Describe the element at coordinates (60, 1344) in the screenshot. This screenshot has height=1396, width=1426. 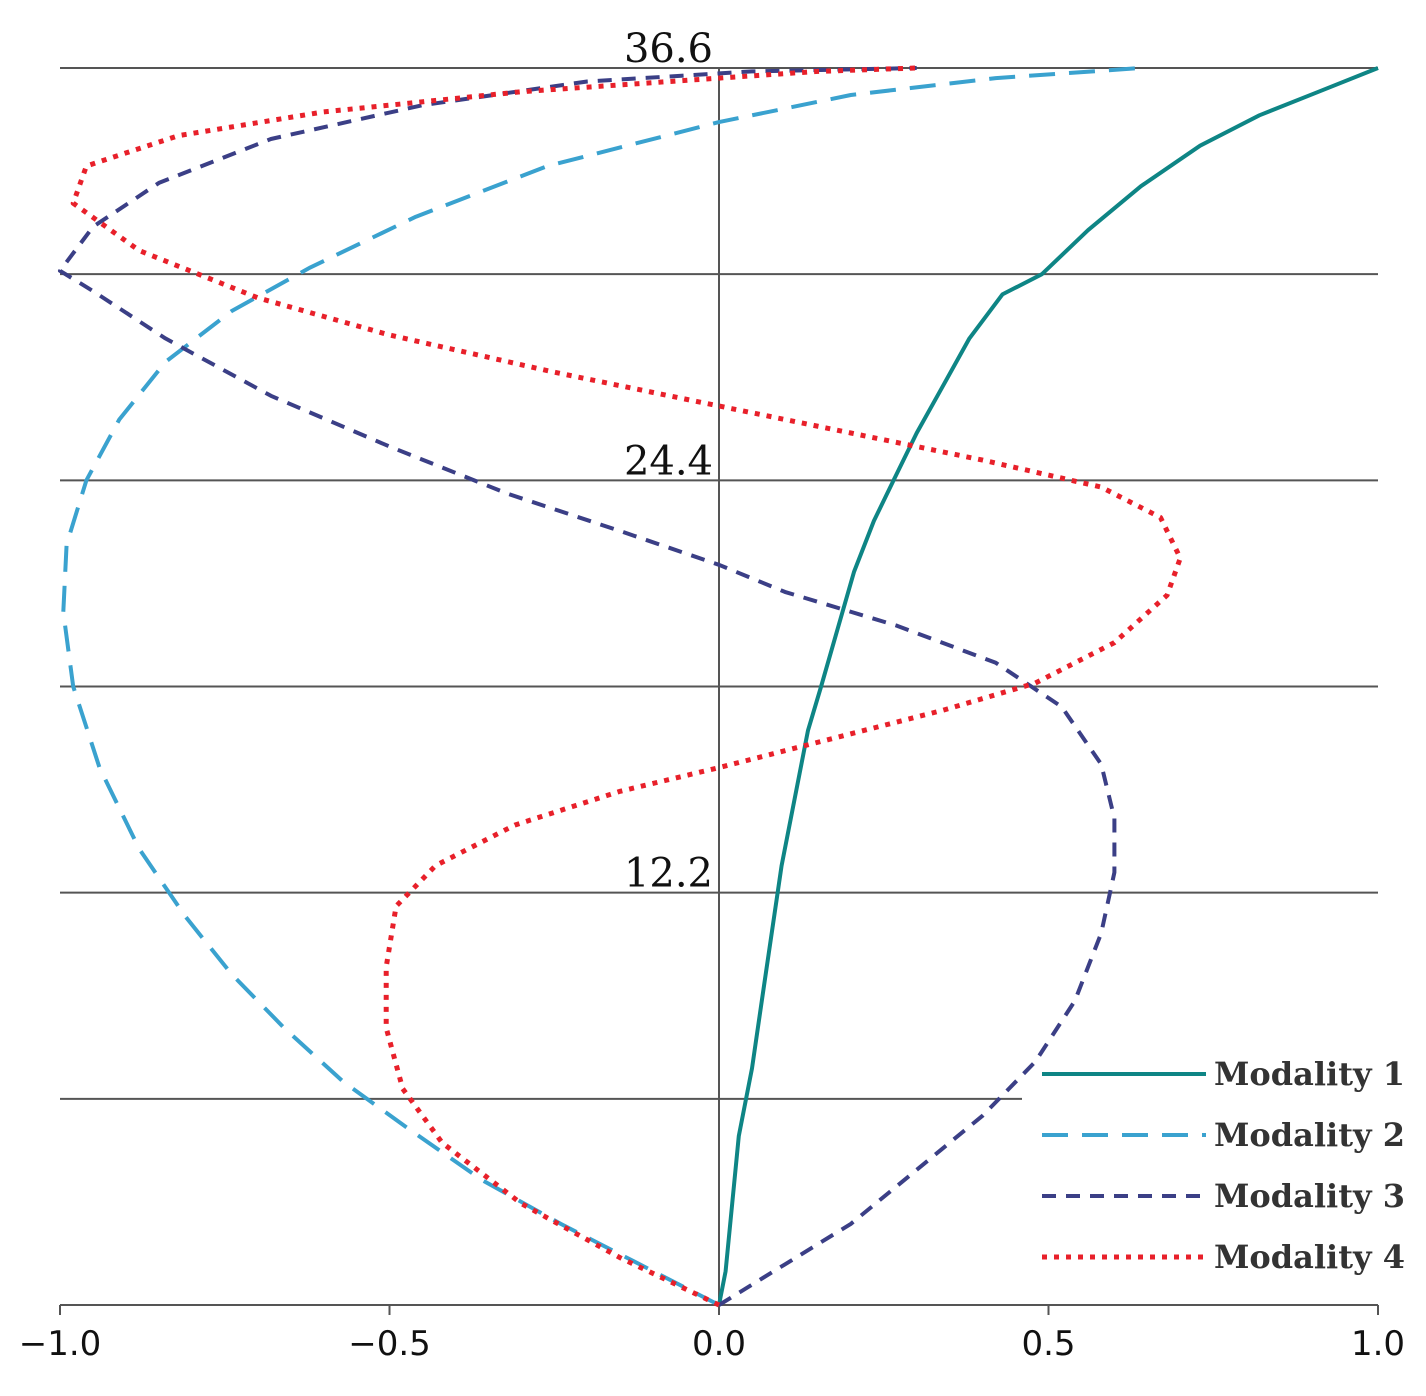
I see `x-tick-label-0: −1.0` at that location.